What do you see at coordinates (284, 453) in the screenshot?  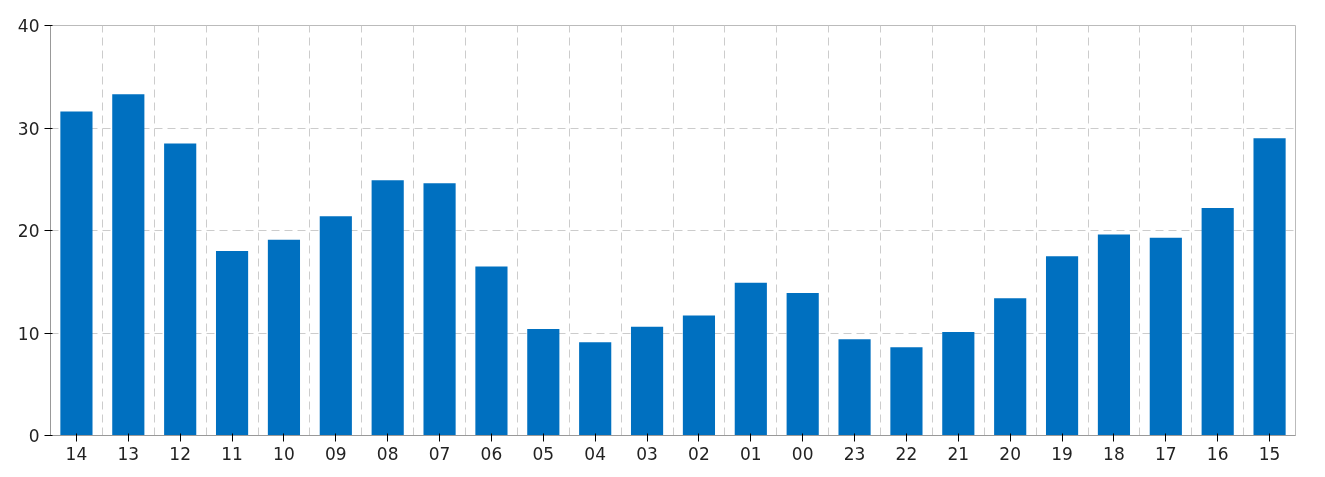 I see `x-tick-label: 10` at bounding box center [284, 453].